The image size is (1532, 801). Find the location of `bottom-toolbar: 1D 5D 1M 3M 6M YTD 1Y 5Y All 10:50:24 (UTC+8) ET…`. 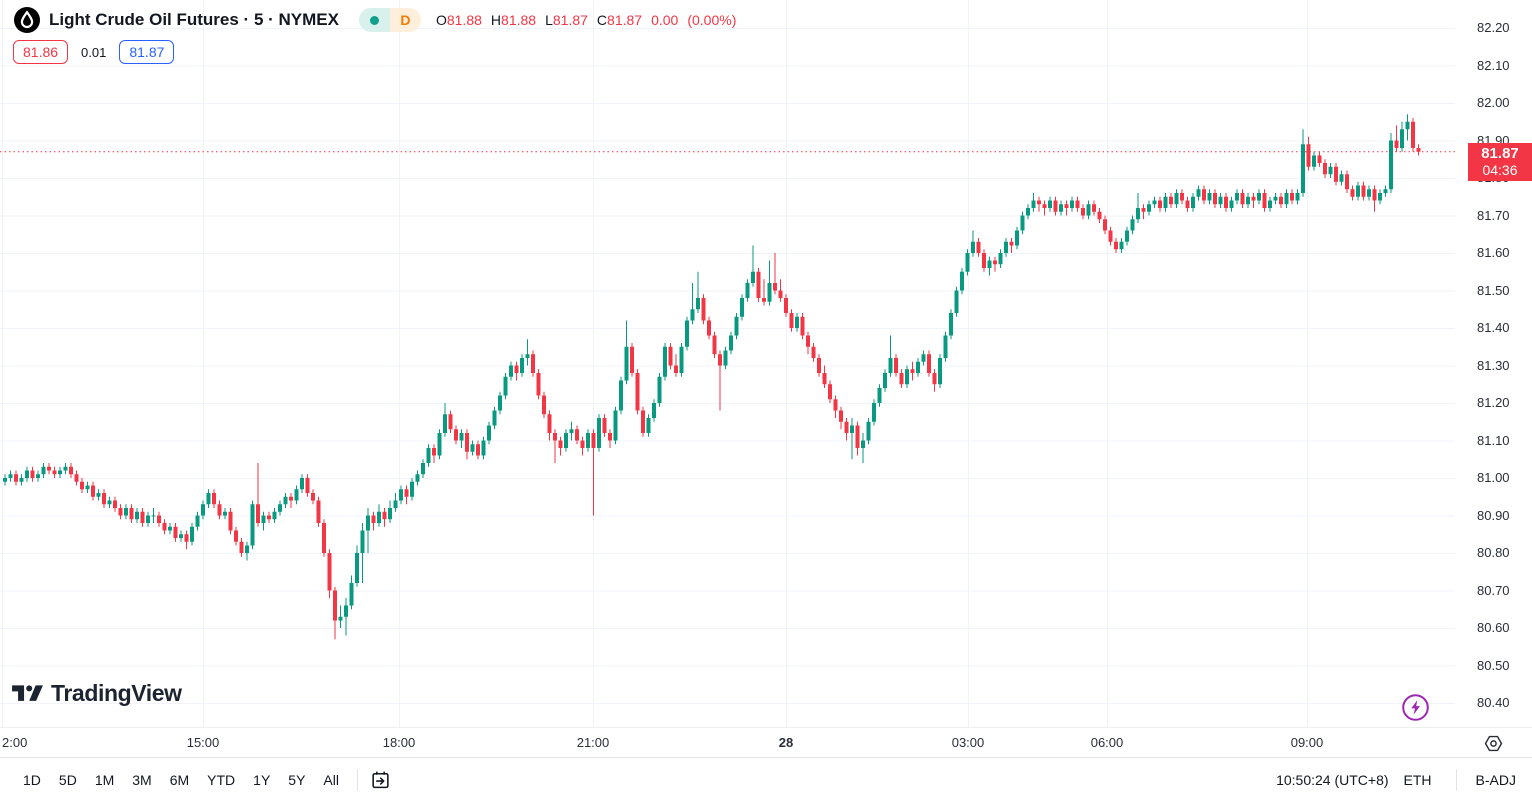

bottom-toolbar: 1D 5D 1M 3M 6M YTD 1Y 5Y All 10:50:24 (UTC+8) ET… is located at coordinates (766, 779).